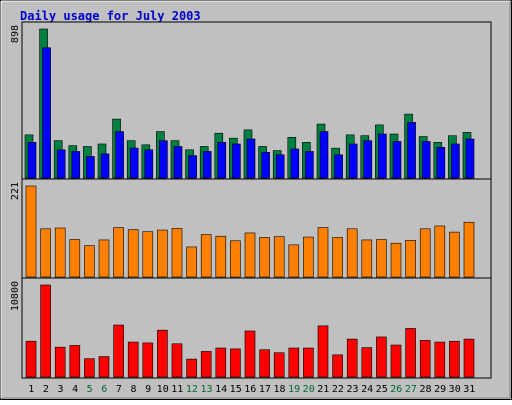  Describe the element at coordinates (440, 389) in the screenshot. I see `day-label-29: 29` at that location.